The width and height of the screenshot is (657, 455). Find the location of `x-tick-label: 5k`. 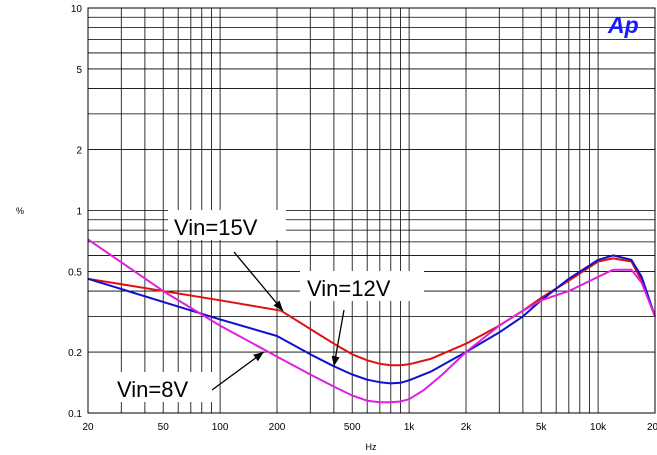

x-tick-label: 5k is located at coordinates (542, 427).